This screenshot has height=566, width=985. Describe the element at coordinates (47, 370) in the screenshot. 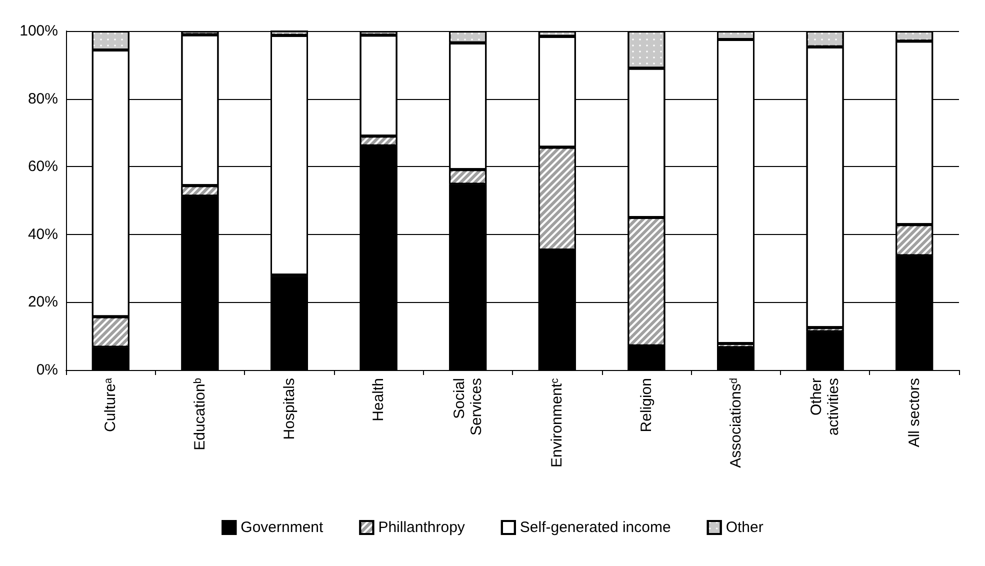

I see `y-tick-label: 0%` at that location.